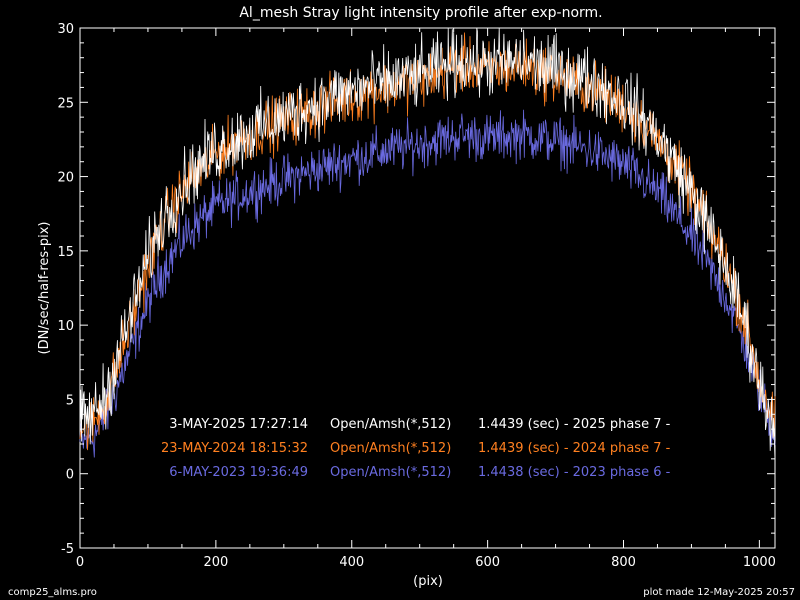 The image size is (800, 600). Describe the element at coordinates (65, 103) in the screenshot. I see `y-tick-label: 25` at that location.